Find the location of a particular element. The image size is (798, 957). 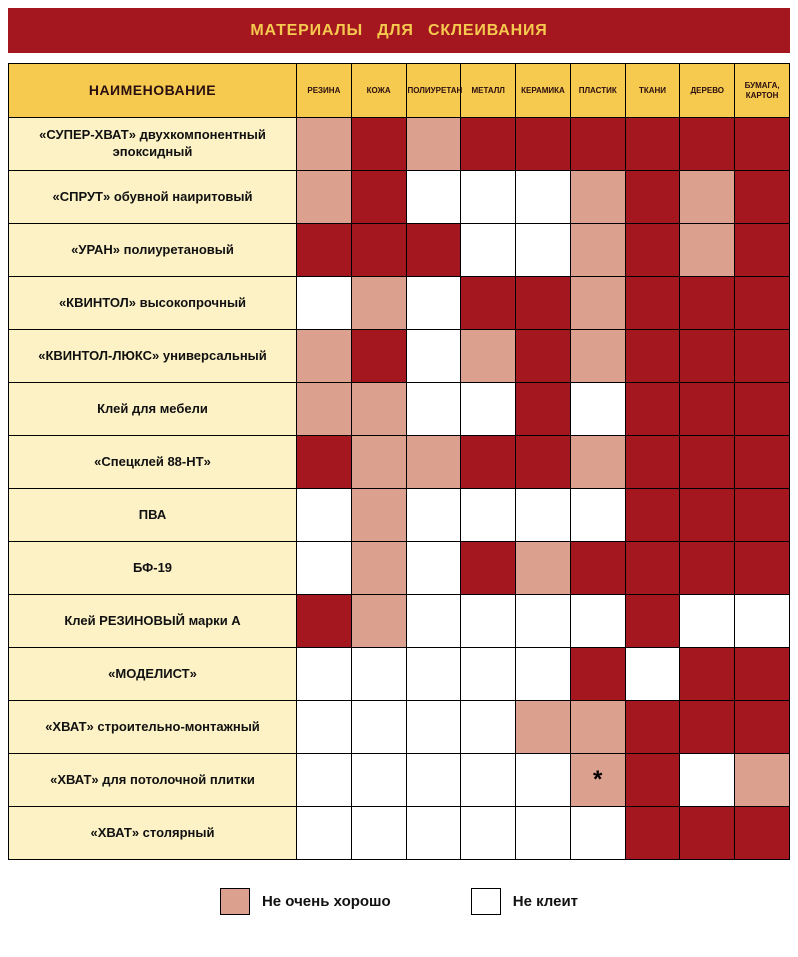

column-header: КЕРАМИКА is located at coordinates (543, 90).